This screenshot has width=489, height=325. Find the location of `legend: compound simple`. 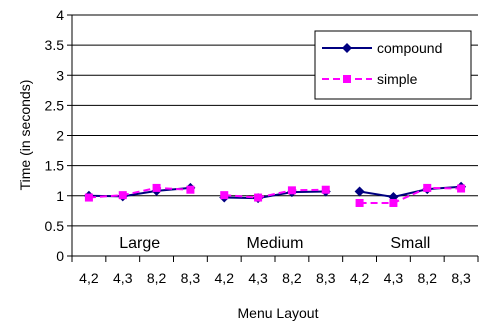

legend: compound simple is located at coordinates (393, 65).